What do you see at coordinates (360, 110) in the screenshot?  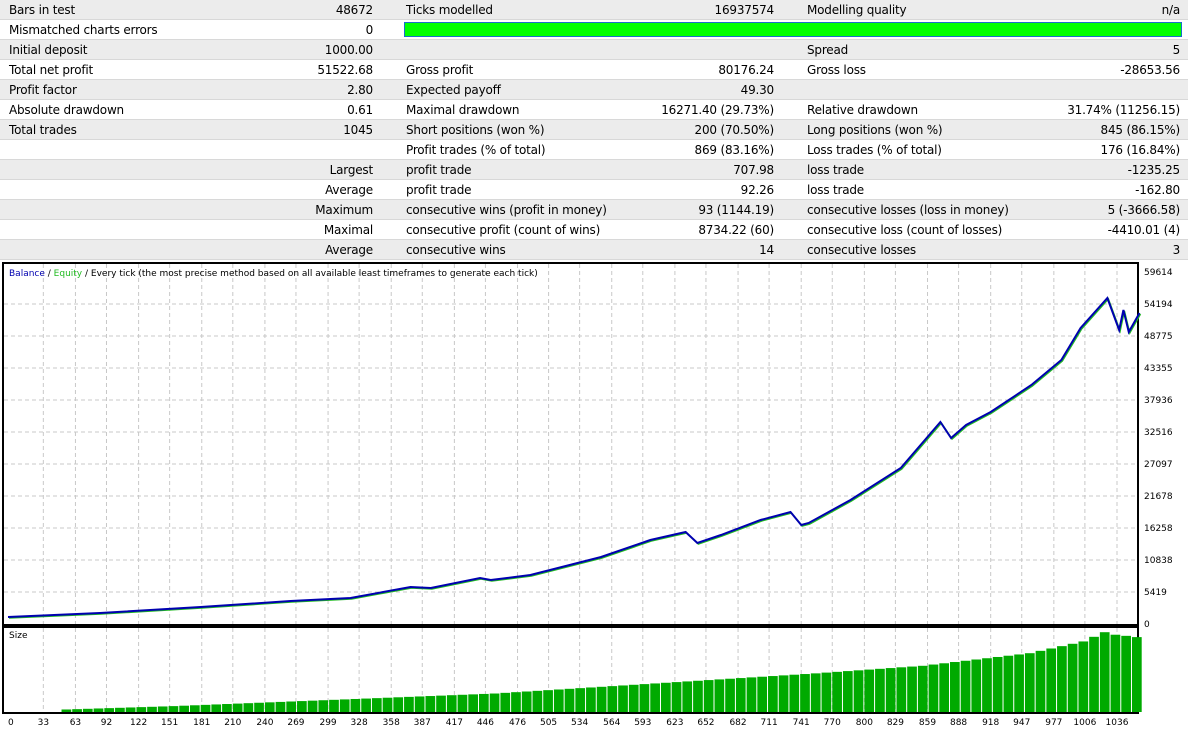 I see `stat-value: 0.61` at bounding box center [360, 110].